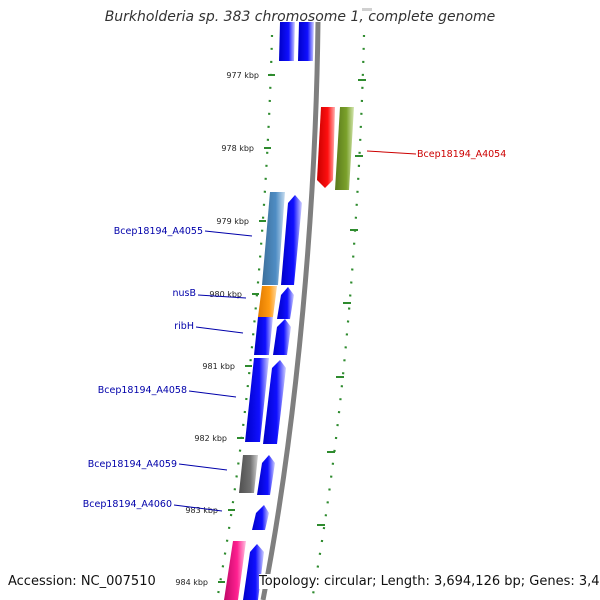 This screenshot has width=600, height=600. Describe the element at coordinates (282, 337) in the screenshot. I see `gene-ribh-fwd` at that location.